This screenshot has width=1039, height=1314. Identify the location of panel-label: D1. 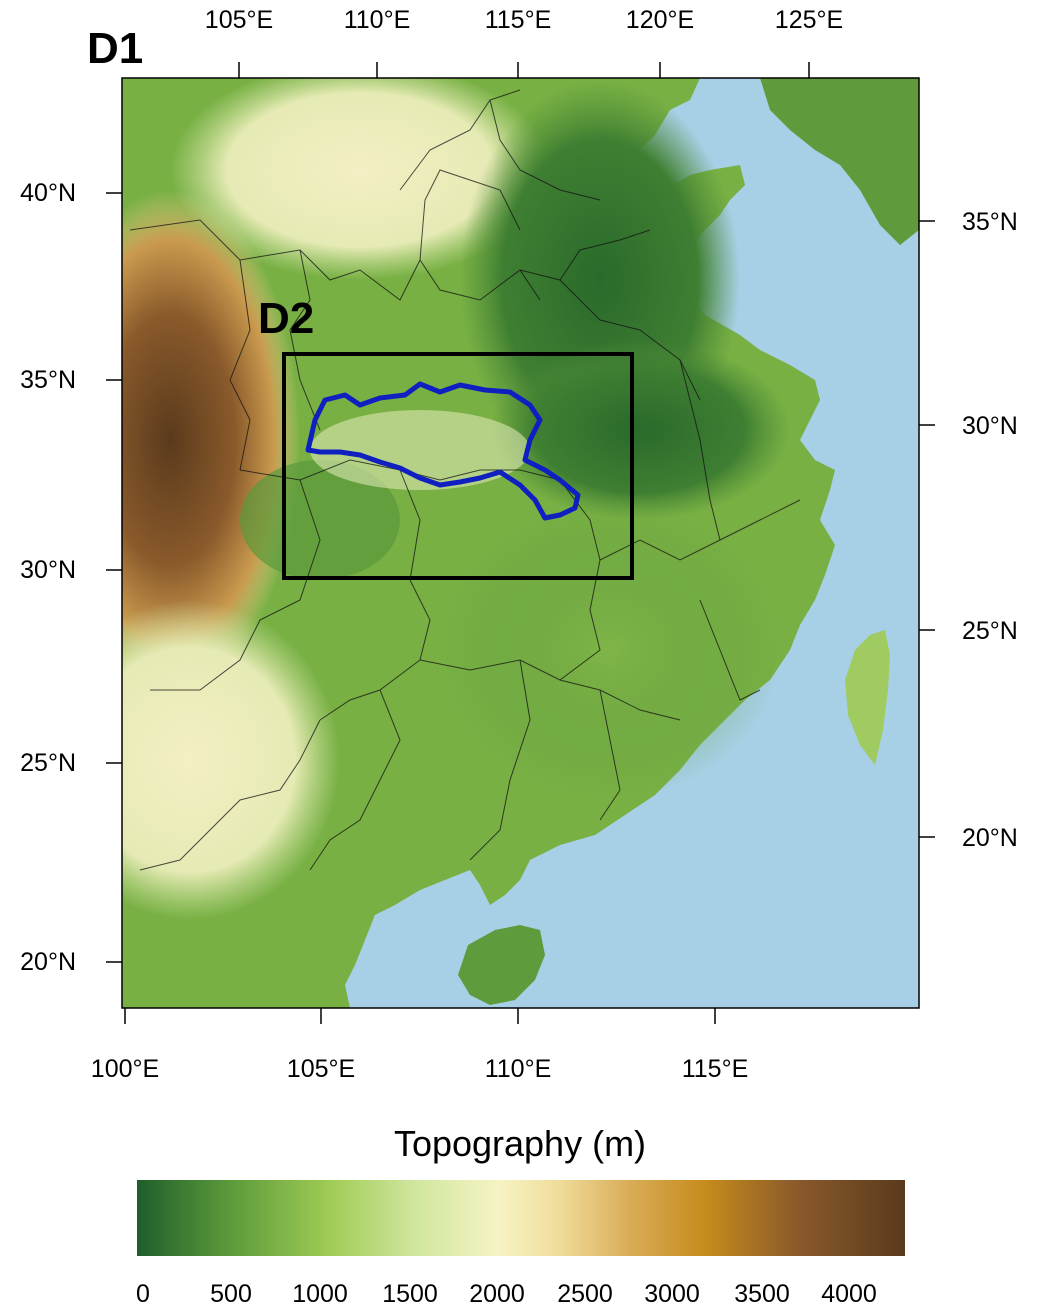
(115, 48).